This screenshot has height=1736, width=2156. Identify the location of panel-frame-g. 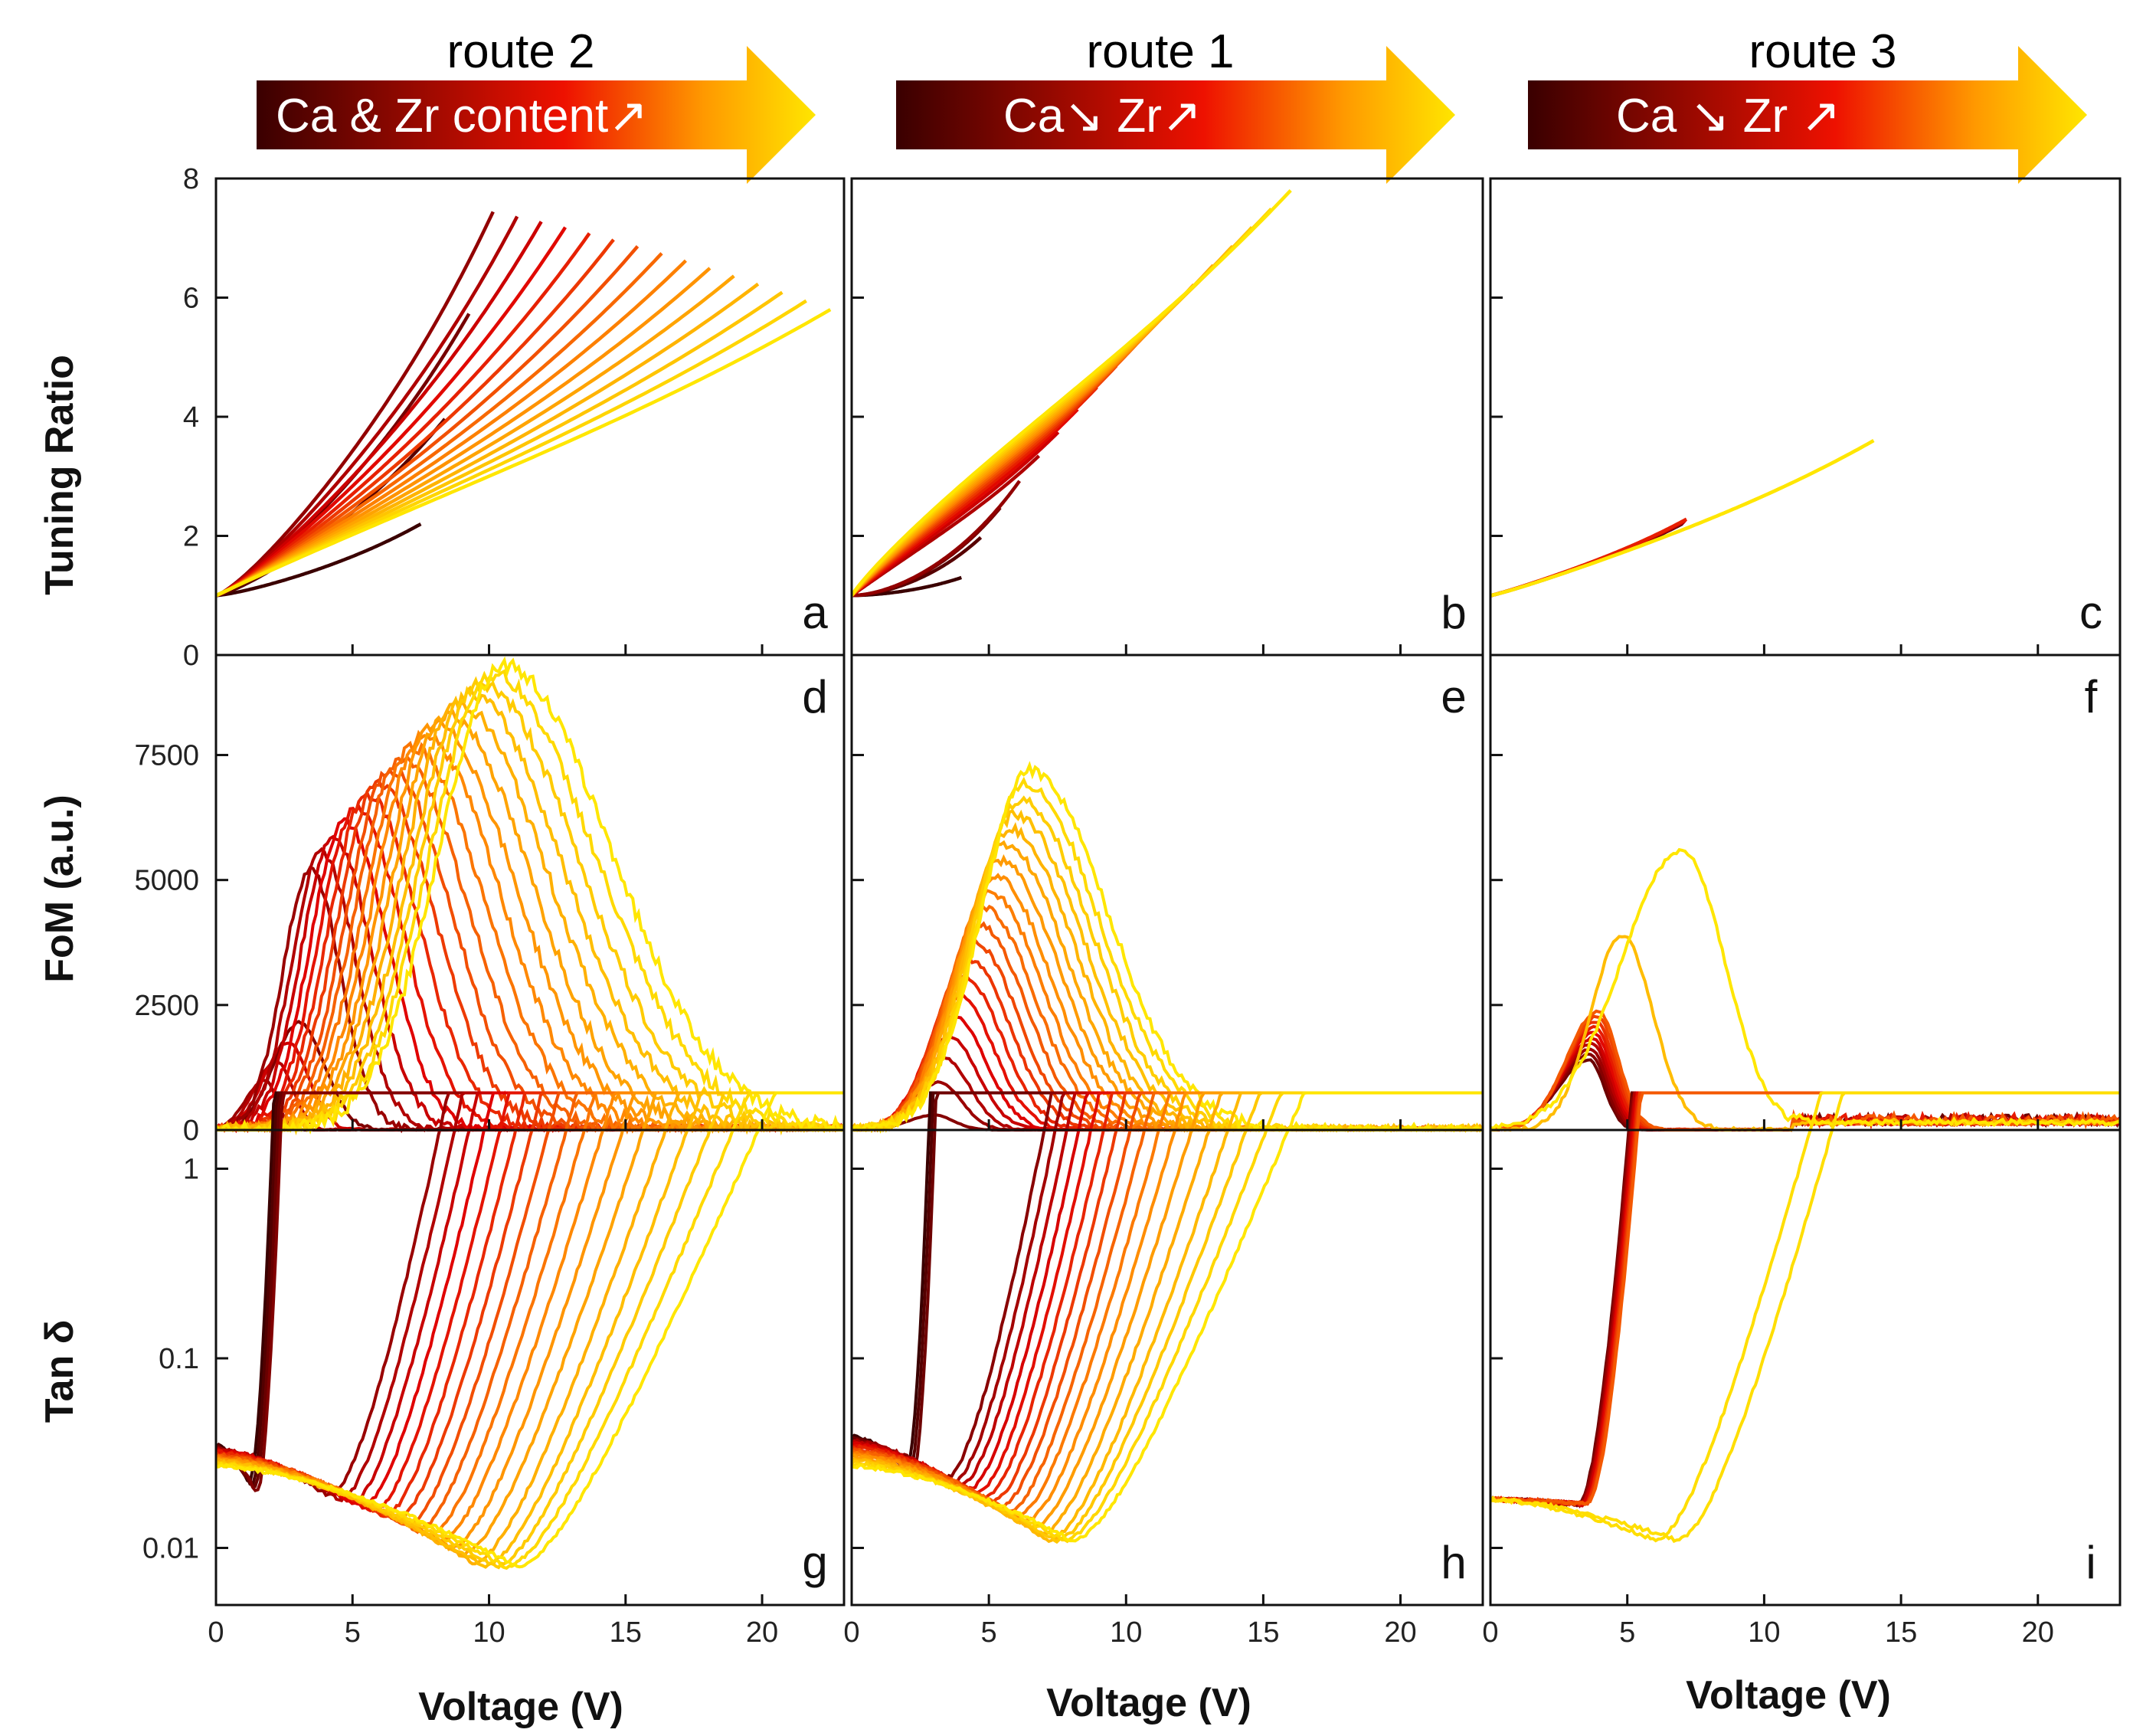
(530, 1367).